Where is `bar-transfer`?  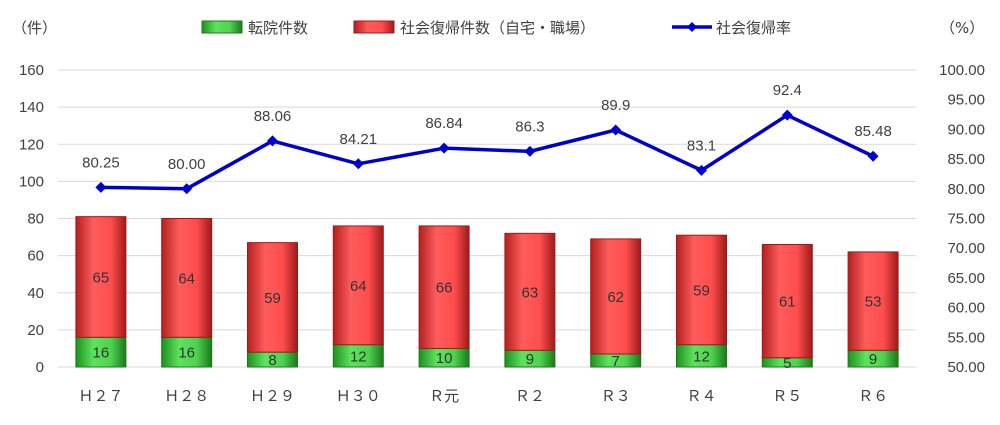
bar-transfer is located at coordinates (187, 352).